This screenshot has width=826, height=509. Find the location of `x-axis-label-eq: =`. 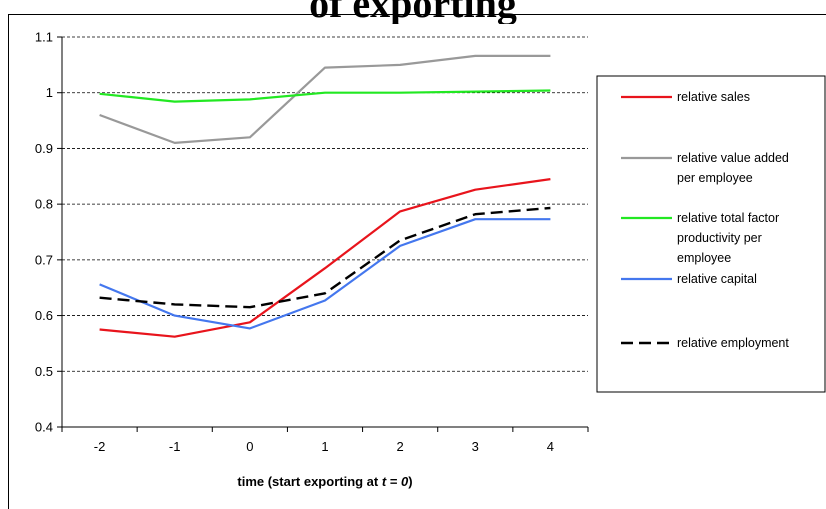

x-axis-label-eq: = is located at coordinates (393, 481).